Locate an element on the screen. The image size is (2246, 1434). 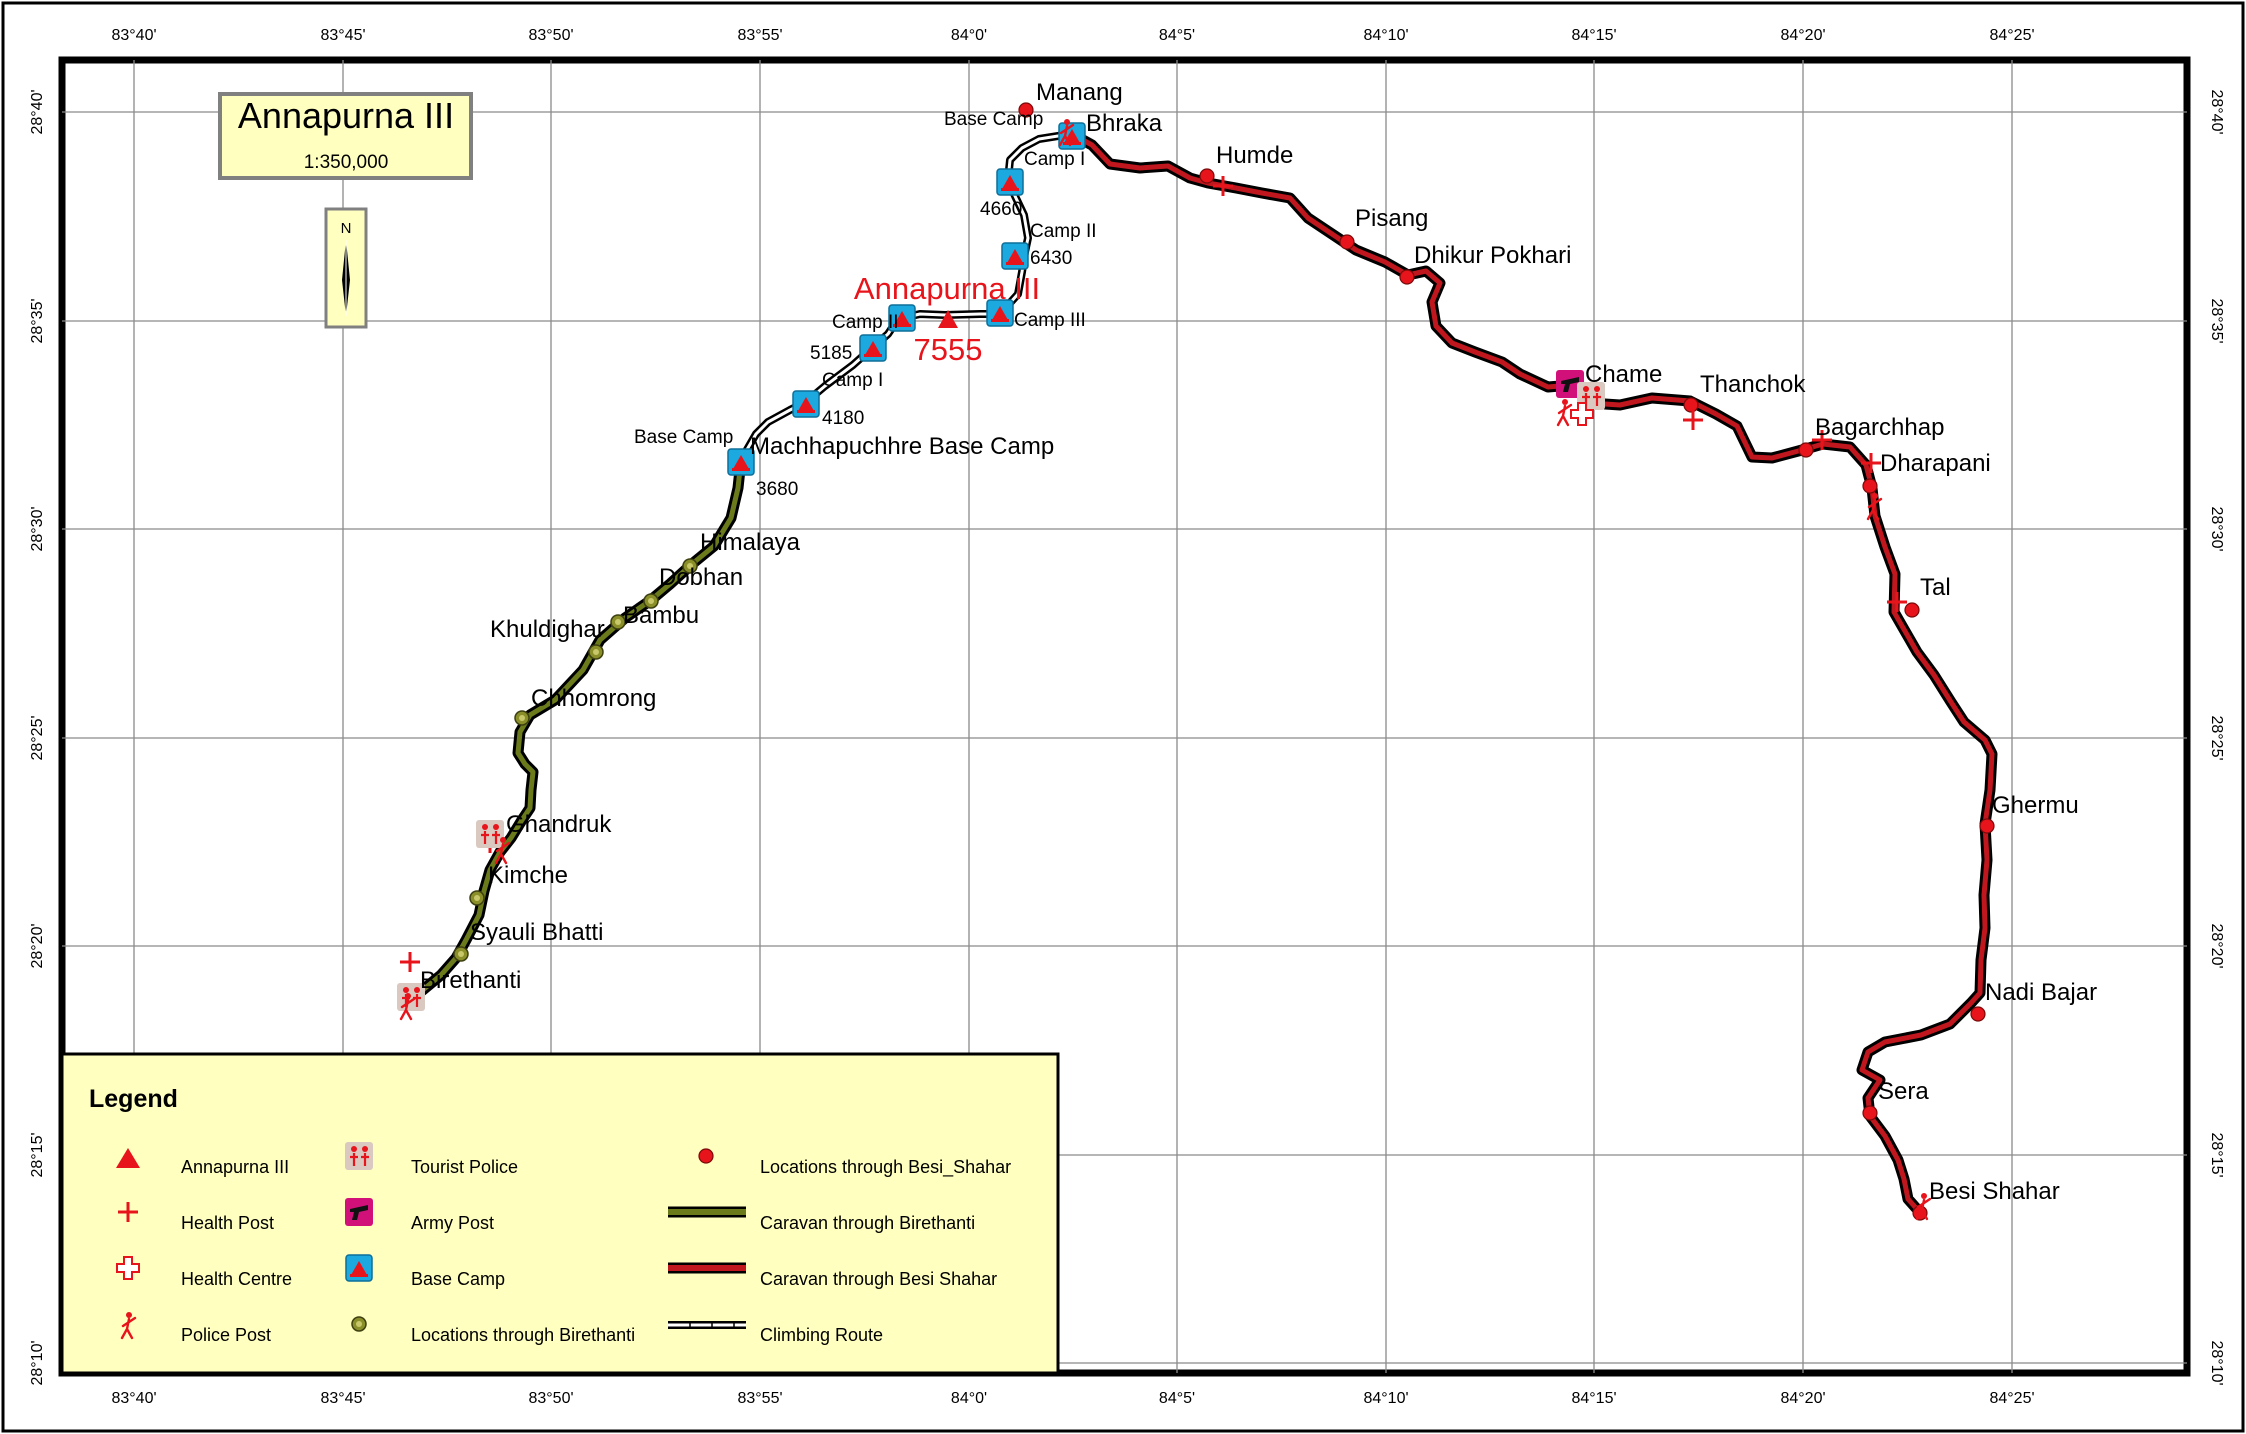
location-label: Pisang is located at coordinates (1391, 218).